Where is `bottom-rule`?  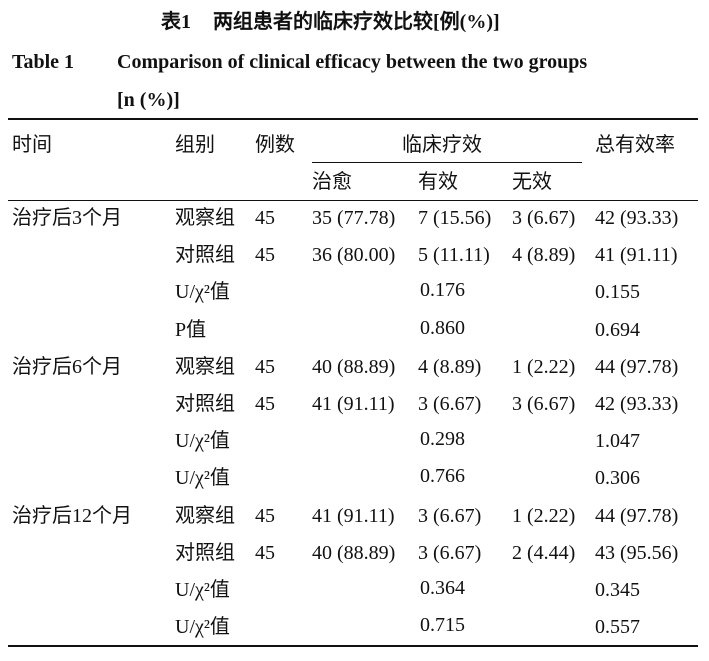
bottom-rule is located at coordinates (353, 646).